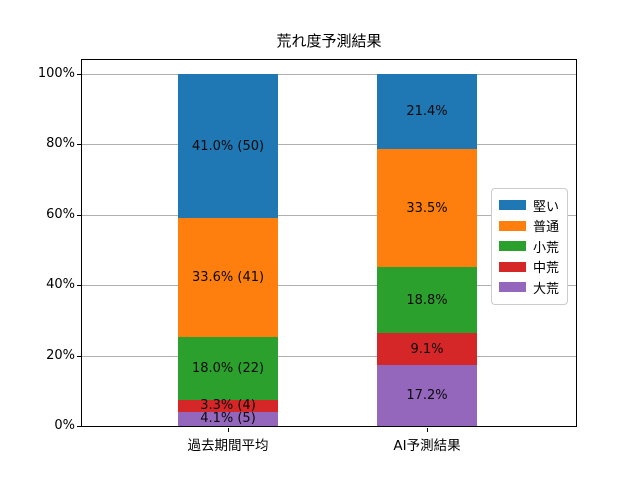 This screenshot has width=640, height=480. I want to click on stacked-bar-ai: 21.4% 33.5% 18.8% 9.1% 17.2%, so click(427, 250).